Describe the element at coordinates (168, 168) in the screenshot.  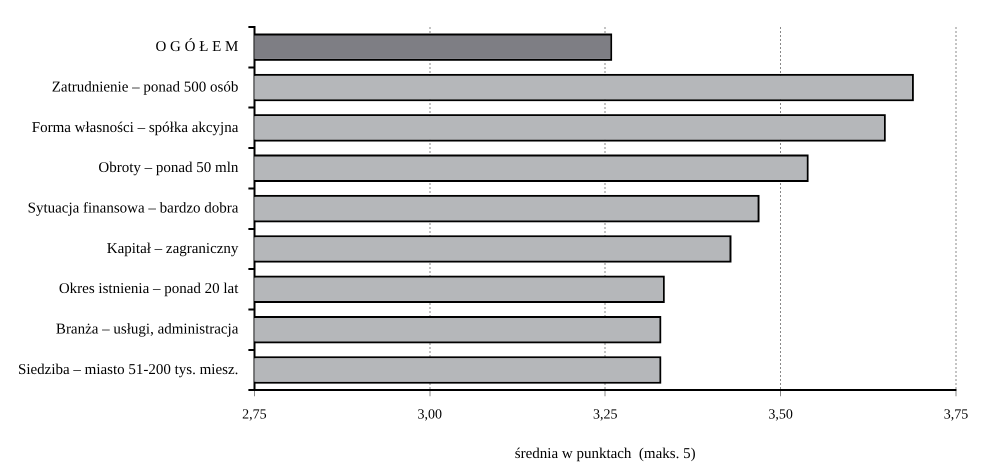
I see `y-tick-label: Obroty – ponad 50 mln` at that location.